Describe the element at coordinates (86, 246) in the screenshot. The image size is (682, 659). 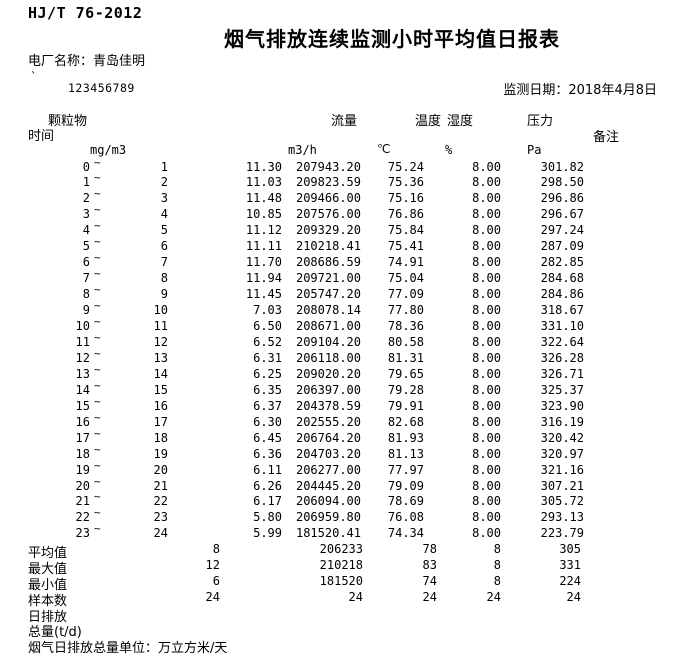
I see `hour-start-cell: 5` at that location.